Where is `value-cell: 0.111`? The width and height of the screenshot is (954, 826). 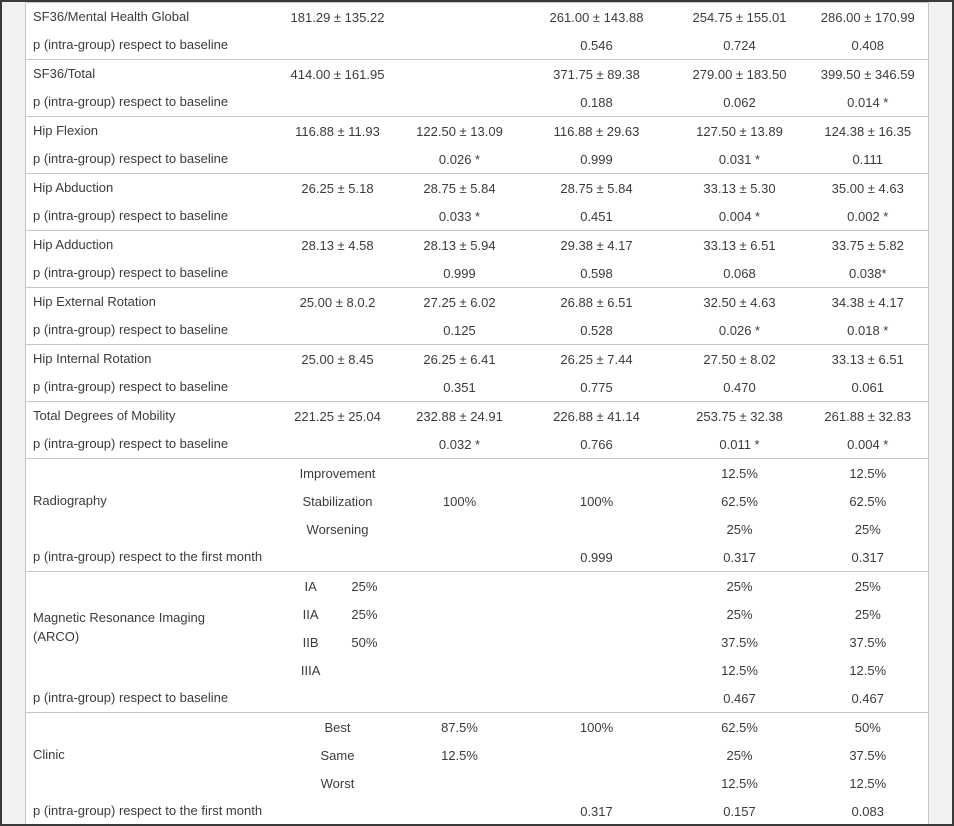
value-cell: 0.111 is located at coordinates (868, 159).